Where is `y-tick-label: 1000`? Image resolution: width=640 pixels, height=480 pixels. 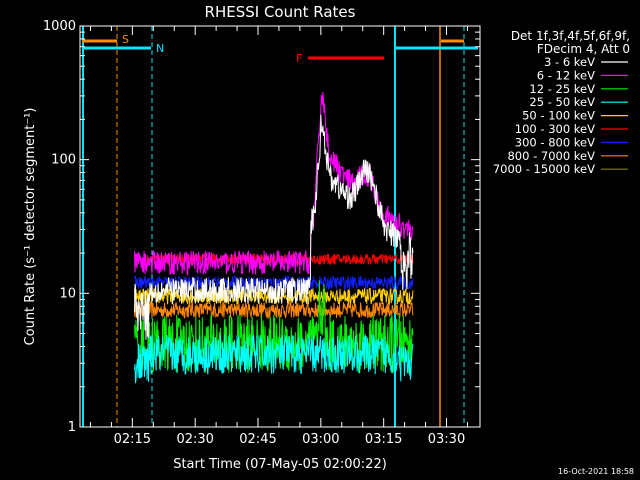
y-tick-label: 1000 is located at coordinates (59, 26).